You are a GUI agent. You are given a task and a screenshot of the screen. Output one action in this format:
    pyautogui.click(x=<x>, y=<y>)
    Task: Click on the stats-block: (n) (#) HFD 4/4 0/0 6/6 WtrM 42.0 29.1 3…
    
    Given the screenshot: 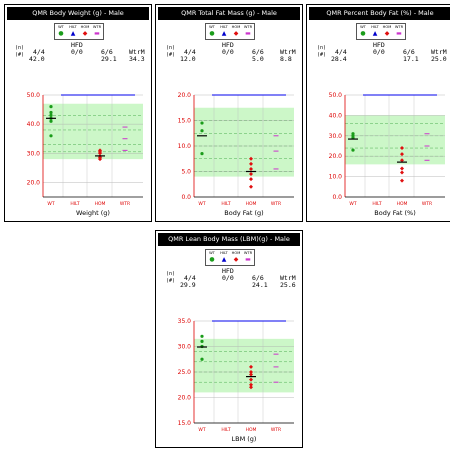 What is the action you would take?
    pyautogui.click(x=78, y=59)
    